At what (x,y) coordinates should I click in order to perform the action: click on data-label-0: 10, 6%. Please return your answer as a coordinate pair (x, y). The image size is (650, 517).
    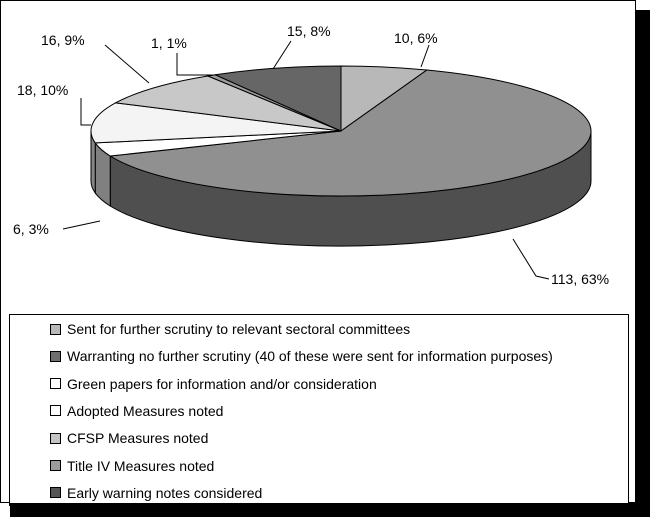
    Looking at the image, I should click on (416, 38).